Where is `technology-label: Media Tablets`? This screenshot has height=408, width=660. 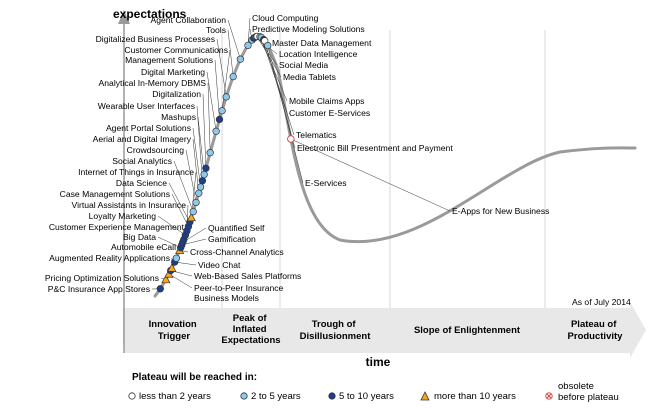 technology-label: Media Tablets is located at coordinates (309, 77).